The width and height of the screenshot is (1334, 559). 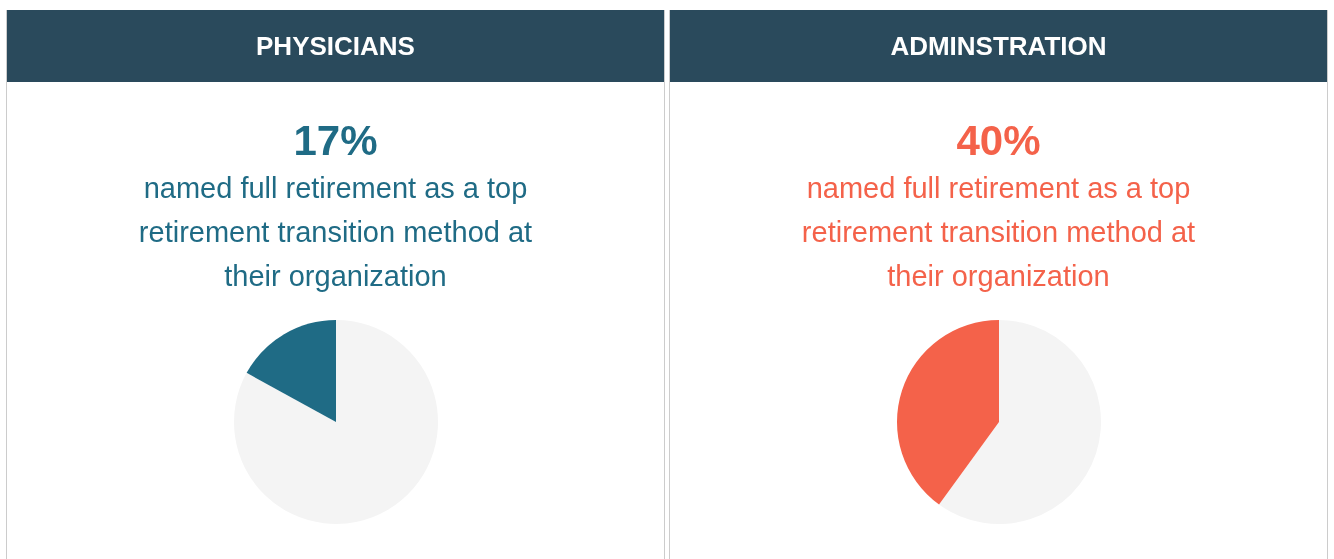 What do you see at coordinates (998, 141) in the screenshot?
I see `chart-subtitle: 40%` at bounding box center [998, 141].